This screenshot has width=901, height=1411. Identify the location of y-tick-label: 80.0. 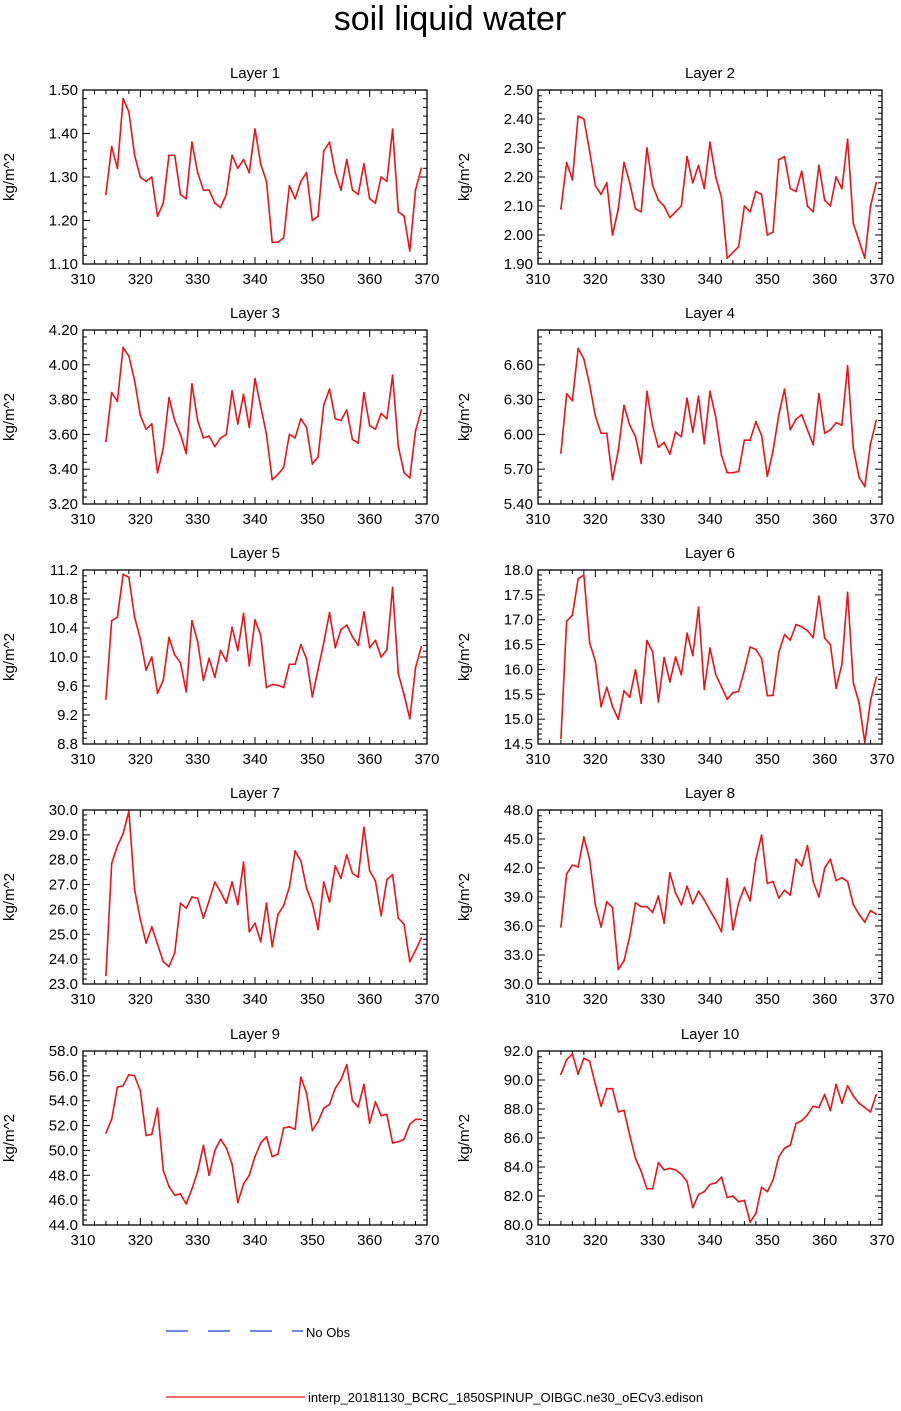
(518, 1225).